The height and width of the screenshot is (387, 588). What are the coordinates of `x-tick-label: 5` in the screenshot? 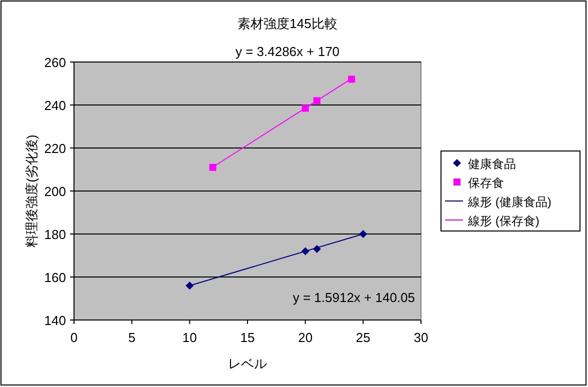 It's located at (132, 337).